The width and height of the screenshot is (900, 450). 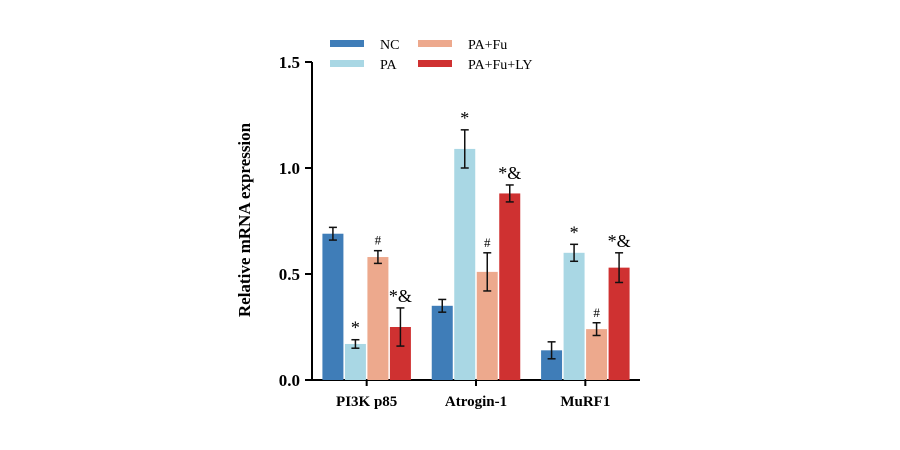 I want to click on x-tick-label: PI3K p85, so click(x=366, y=402).